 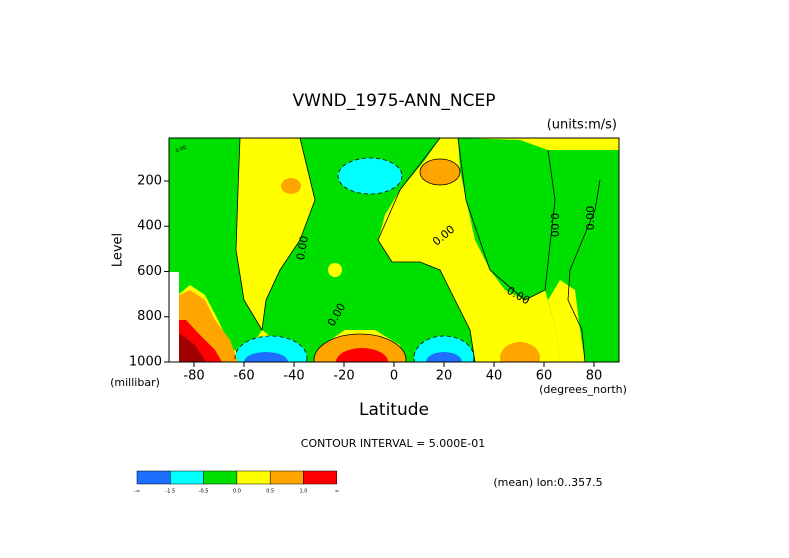 I want to click on x-tick-label: 60, so click(x=544, y=376).